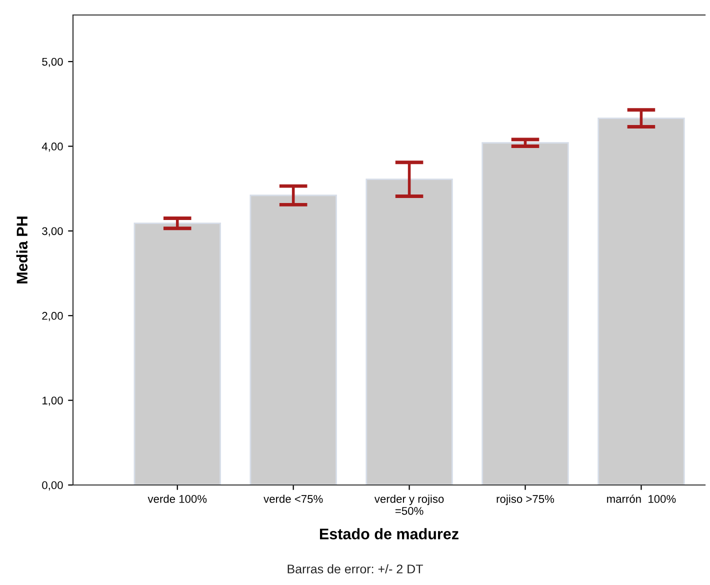 The width and height of the screenshot is (710, 585). What do you see at coordinates (22, 250) in the screenshot?
I see `y-axis-title: Media PH` at bounding box center [22, 250].